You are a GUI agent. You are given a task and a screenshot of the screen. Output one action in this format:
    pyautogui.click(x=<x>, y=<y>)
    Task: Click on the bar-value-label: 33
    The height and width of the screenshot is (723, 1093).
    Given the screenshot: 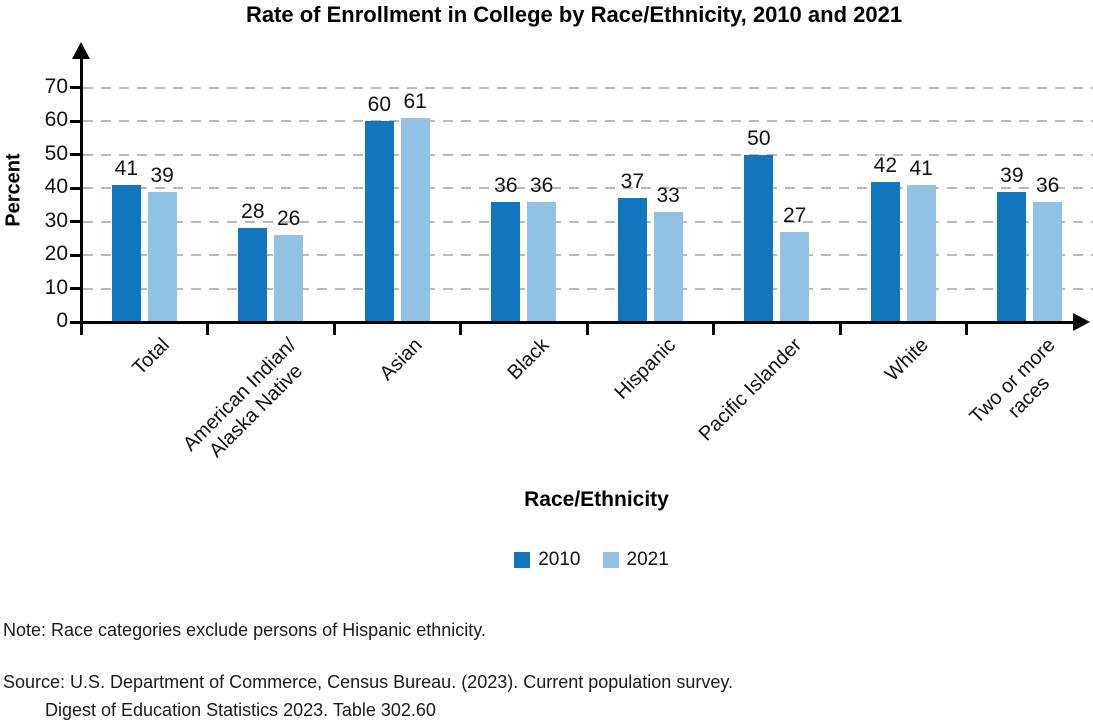 What is the action you would take?
    pyautogui.click(x=668, y=195)
    